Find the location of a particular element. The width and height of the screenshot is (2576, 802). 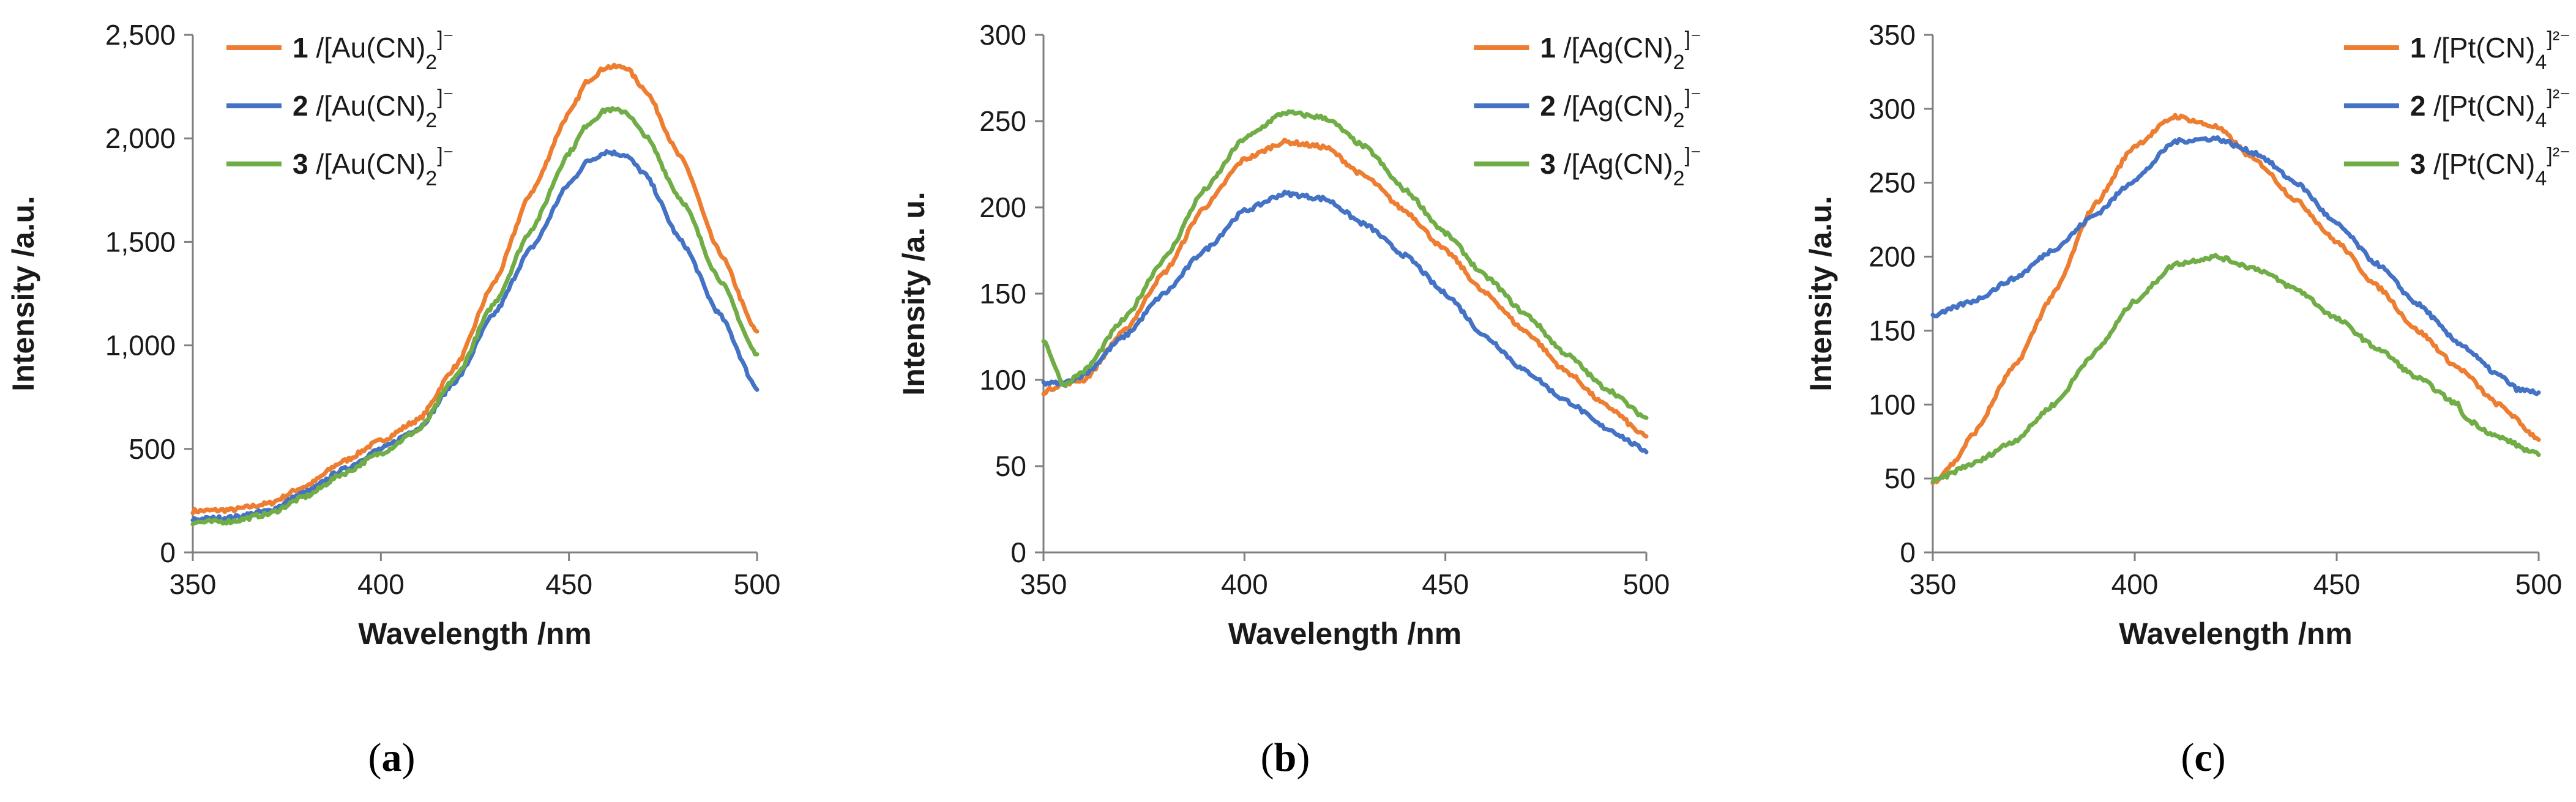

caption-letter: c is located at coordinates (2203, 758).